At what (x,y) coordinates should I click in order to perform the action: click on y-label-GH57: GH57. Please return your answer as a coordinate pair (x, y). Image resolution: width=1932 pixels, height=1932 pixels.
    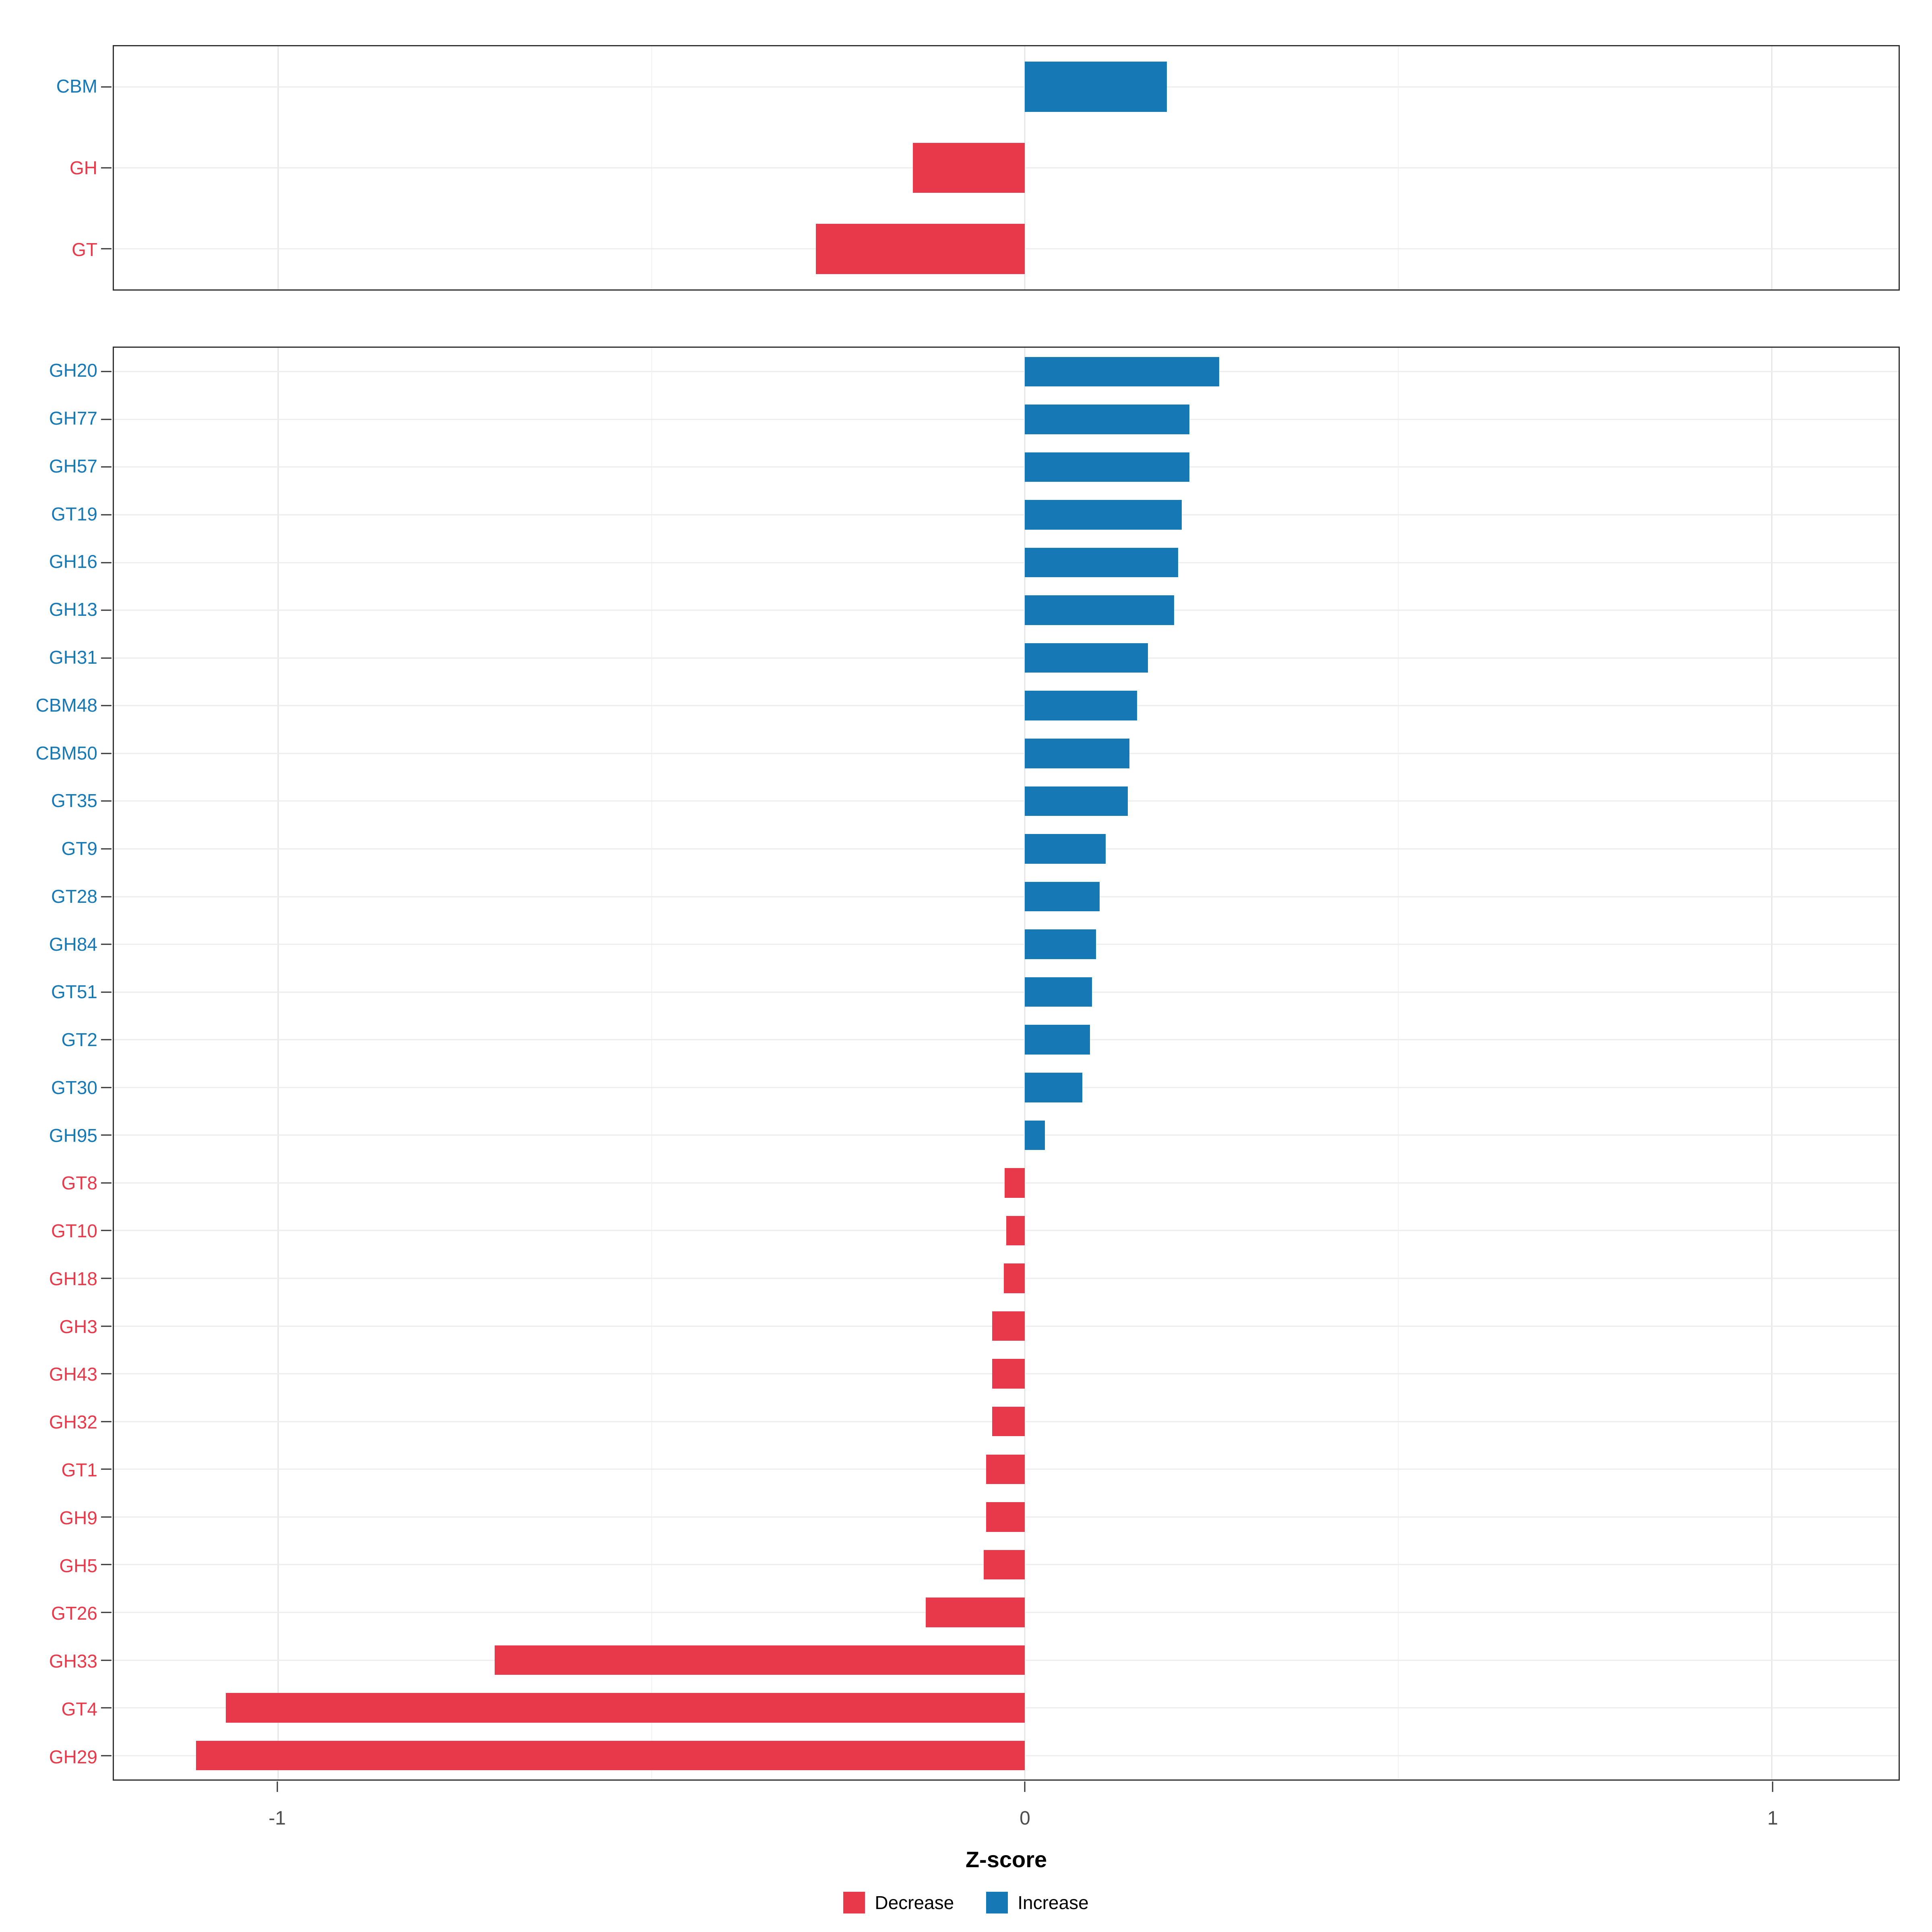
    Looking at the image, I should click on (73, 466).